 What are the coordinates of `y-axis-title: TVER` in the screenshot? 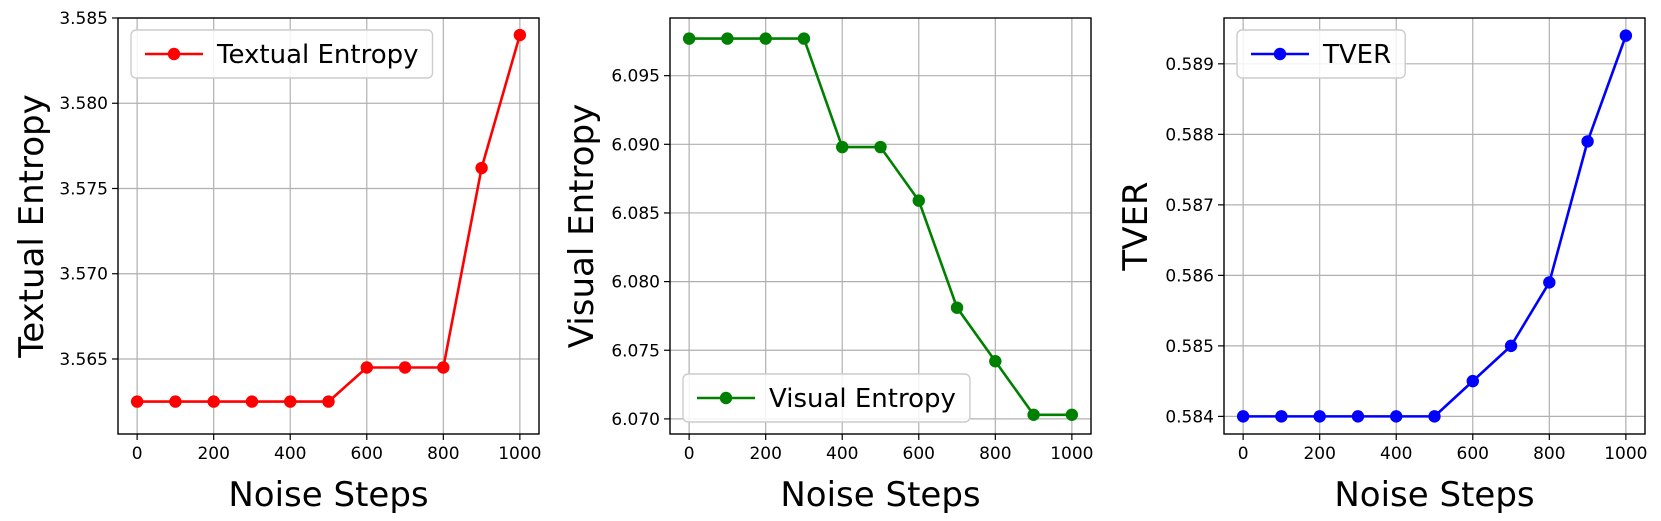 It's located at (1136, 226).